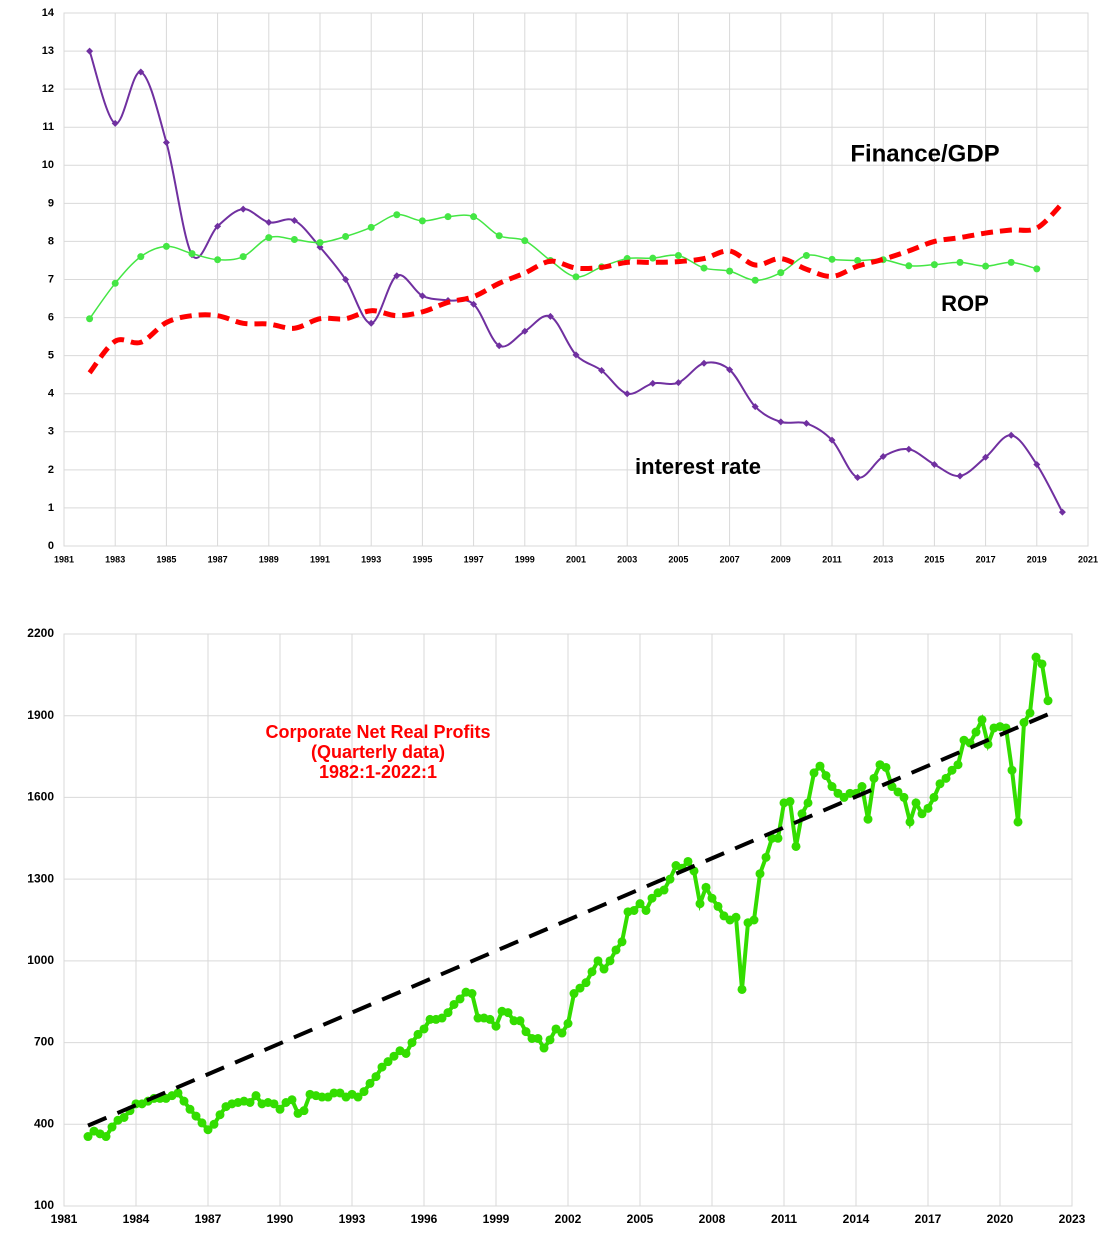 Image resolution: width=1100 pixels, height=1235 pixels. What do you see at coordinates (525, 559) in the screenshot?
I see `x-tick-label: 1999` at bounding box center [525, 559].